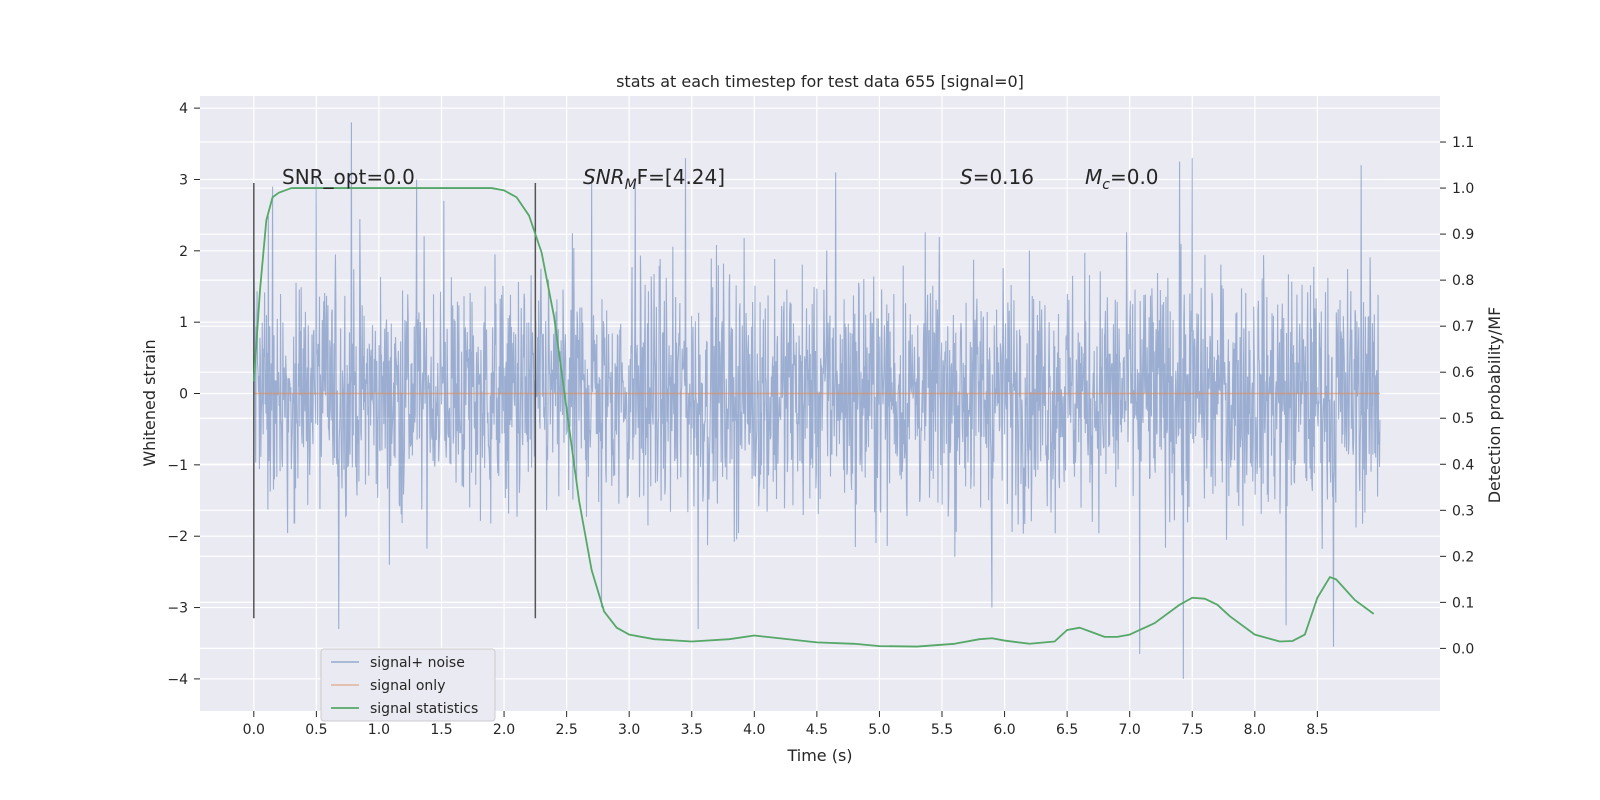 The height and width of the screenshot is (800, 1600). I want to click on annotation-mc: Mc=0.0, so click(1122, 179).